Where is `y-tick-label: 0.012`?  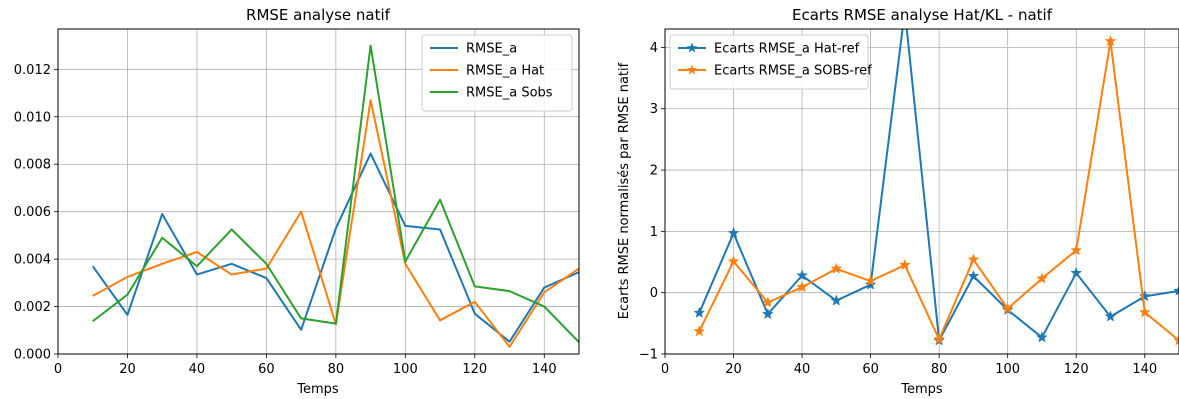
y-tick-label: 0.012 is located at coordinates (32, 70).